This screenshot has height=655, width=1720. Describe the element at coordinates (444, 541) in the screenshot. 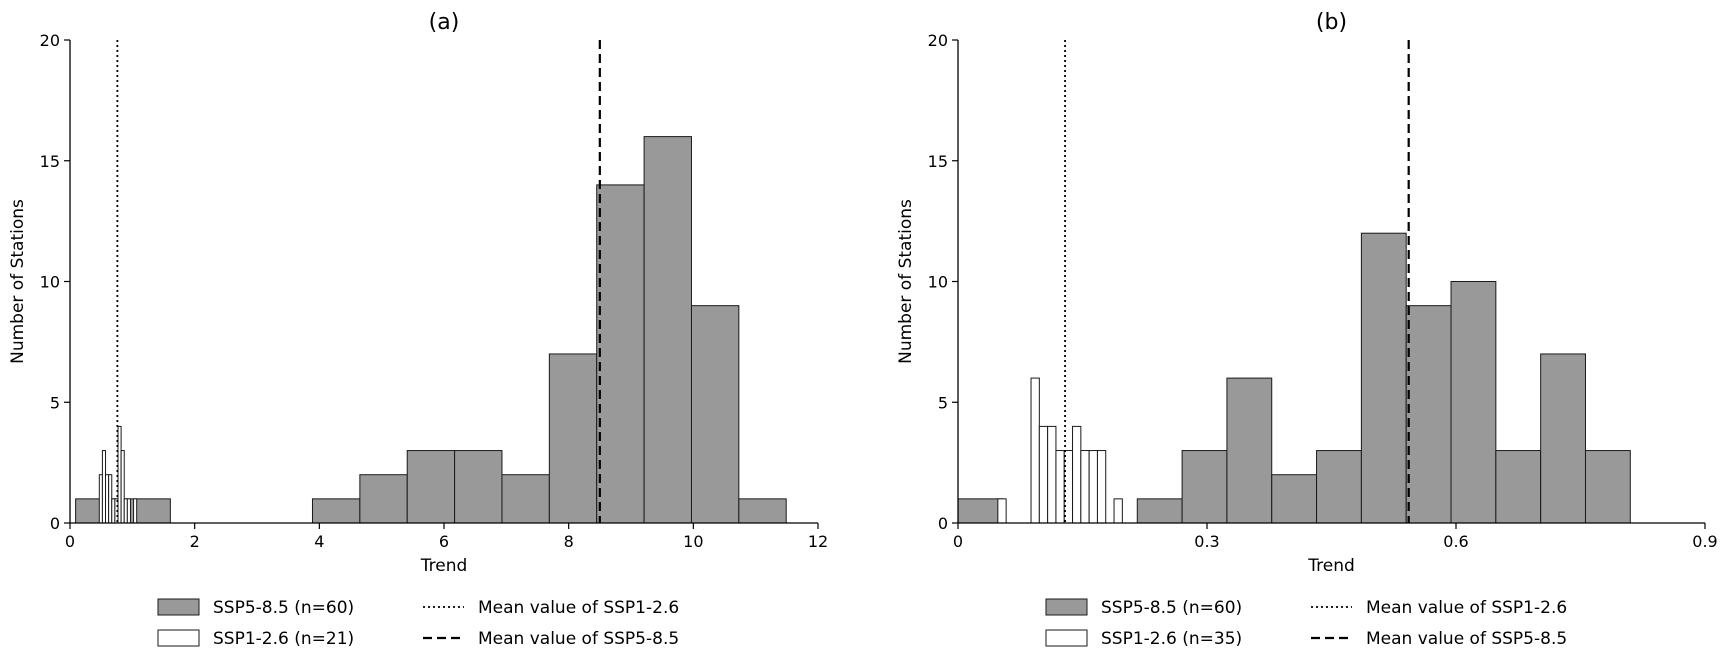

I see `x-tick-label: 6` at that location.